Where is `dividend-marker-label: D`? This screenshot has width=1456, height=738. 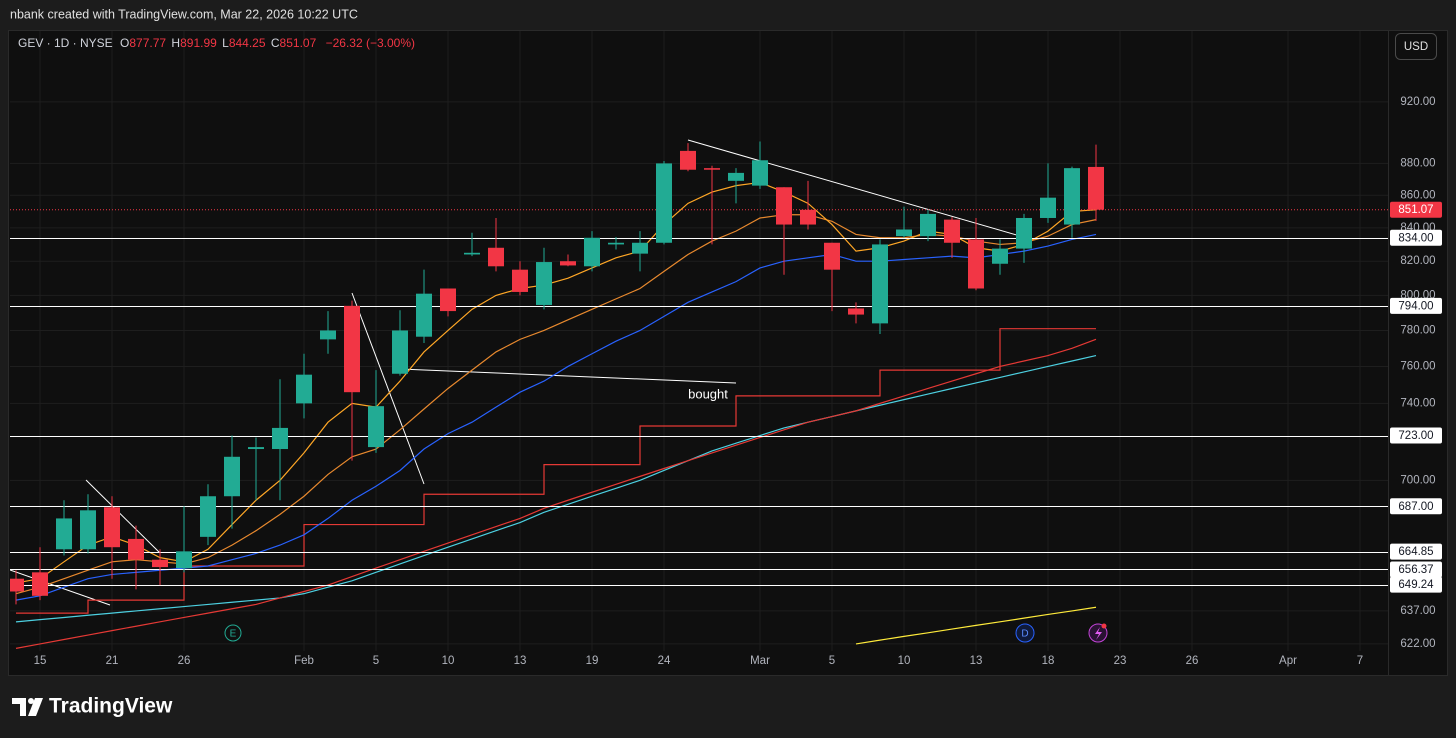 dividend-marker-label: D is located at coordinates (1024, 634).